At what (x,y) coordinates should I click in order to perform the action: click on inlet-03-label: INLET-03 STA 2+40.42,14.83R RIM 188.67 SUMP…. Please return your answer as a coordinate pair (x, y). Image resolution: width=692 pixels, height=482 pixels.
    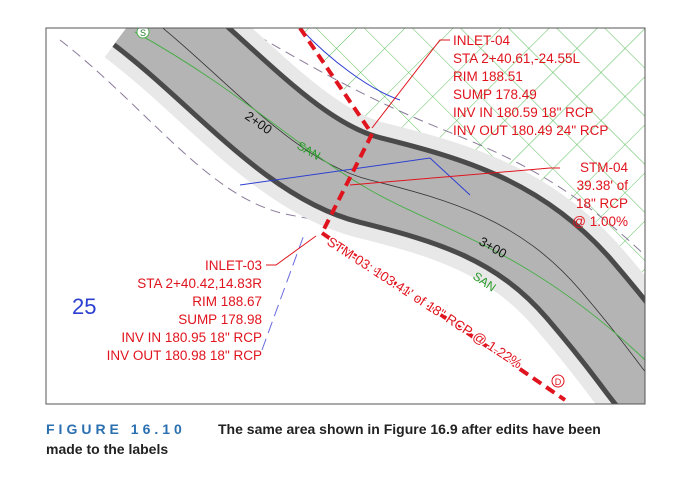
    Looking at the image, I should click on (185, 310).